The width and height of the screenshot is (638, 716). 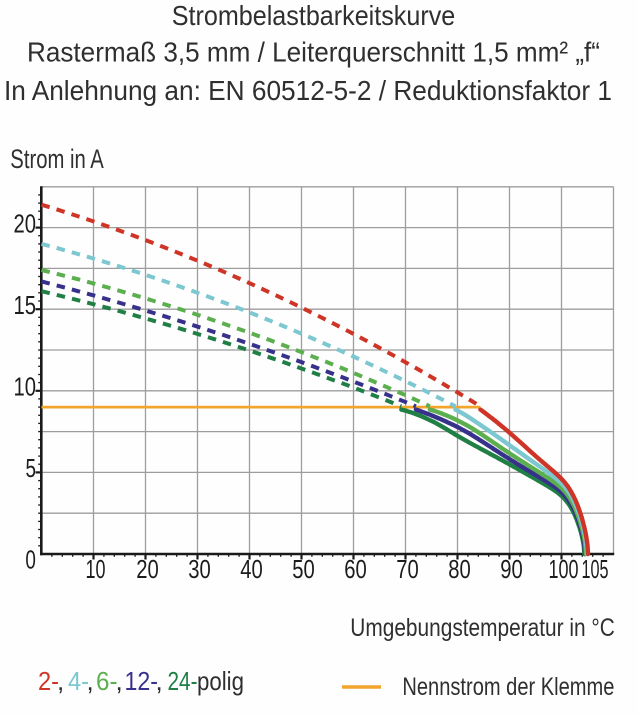 What do you see at coordinates (314, 15) in the screenshot?
I see `svg-text: Strombelastbarkeitskurve` at bounding box center [314, 15].